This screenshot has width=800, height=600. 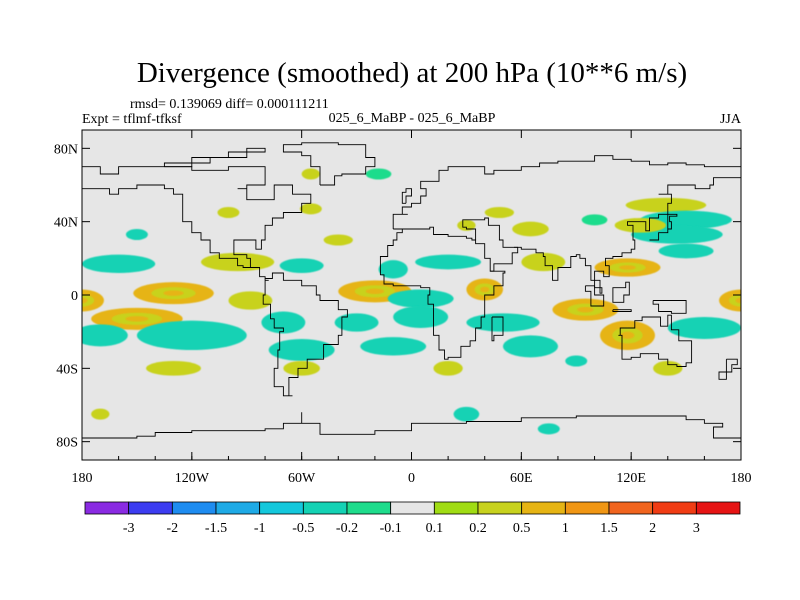 I want to click on y-tick-label-2: 0, so click(x=74, y=296).